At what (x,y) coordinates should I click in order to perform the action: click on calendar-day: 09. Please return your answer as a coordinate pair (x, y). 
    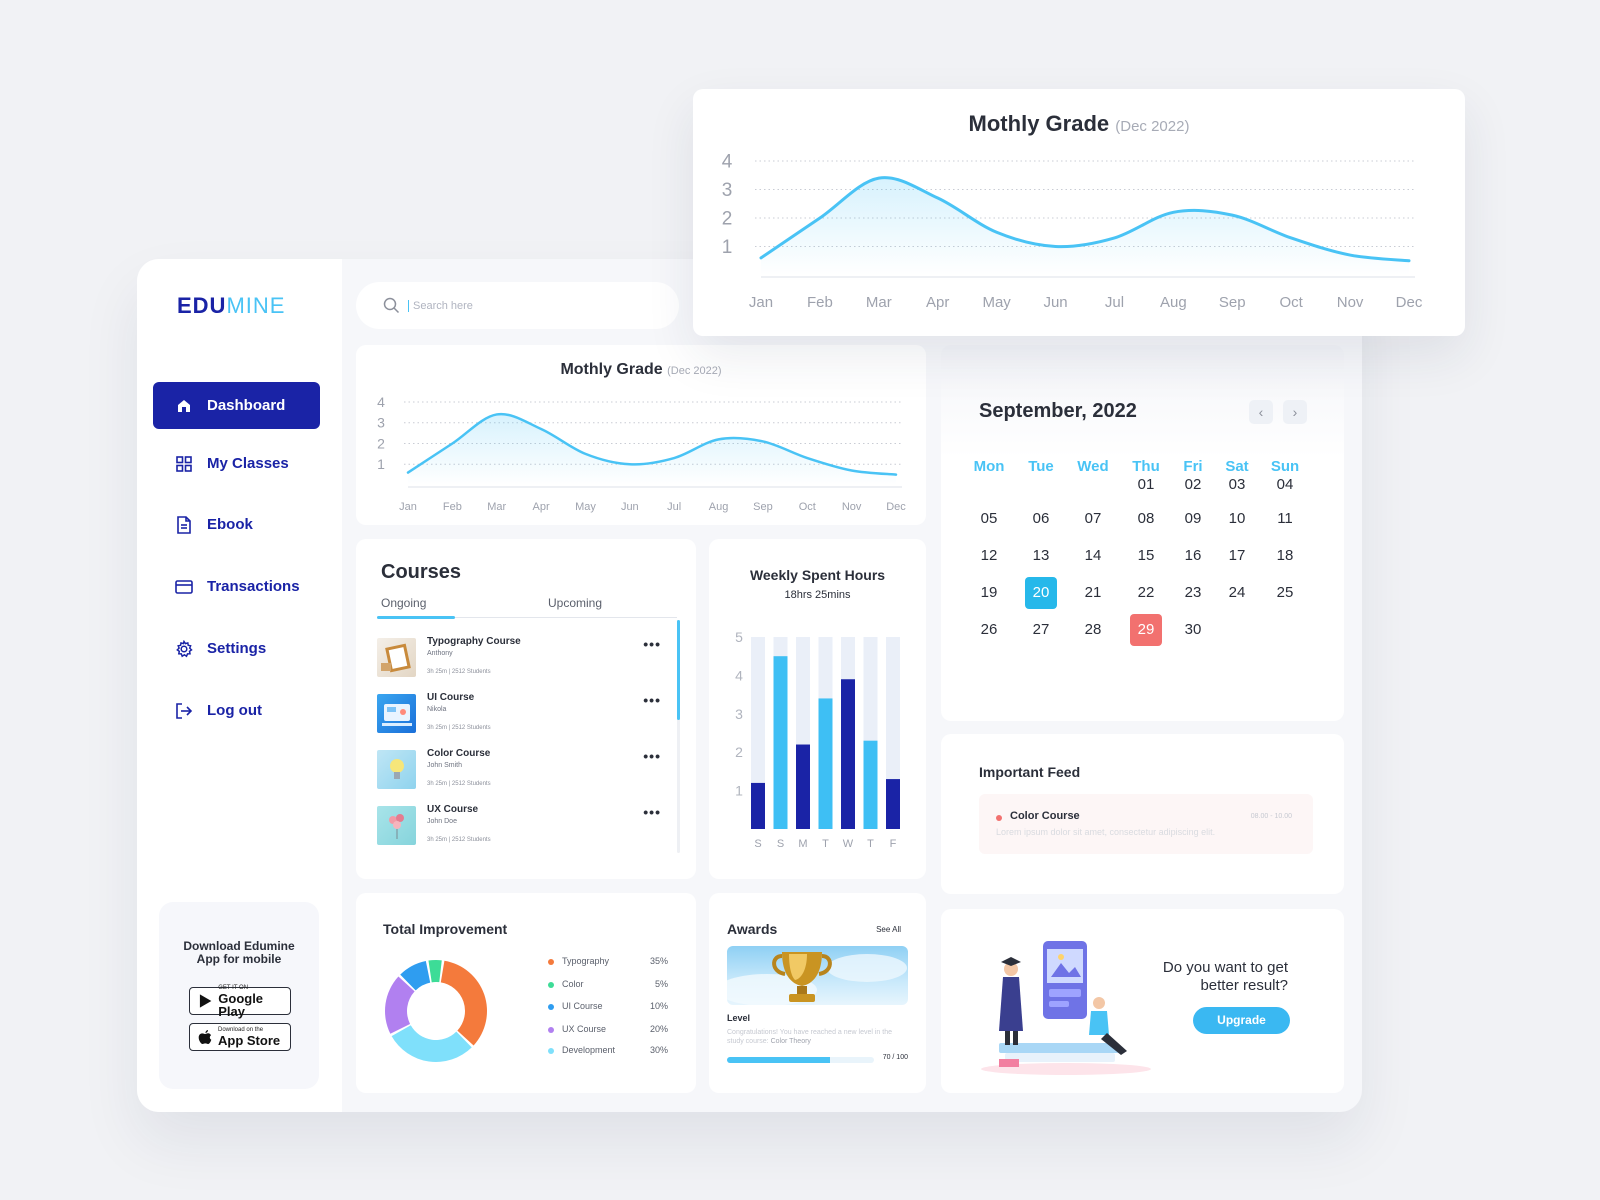
    Looking at the image, I should click on (1193, 518).